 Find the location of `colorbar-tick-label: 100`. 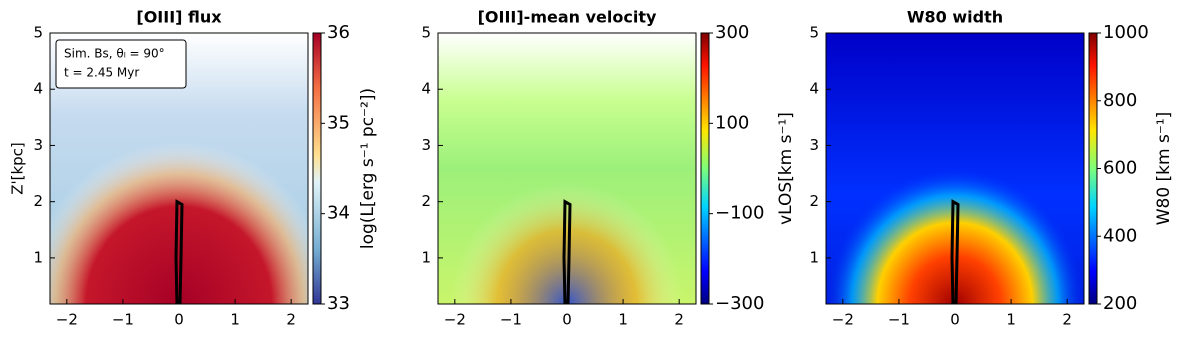

colorbar-tick-label: 100 is located at coordinates (732, 122).